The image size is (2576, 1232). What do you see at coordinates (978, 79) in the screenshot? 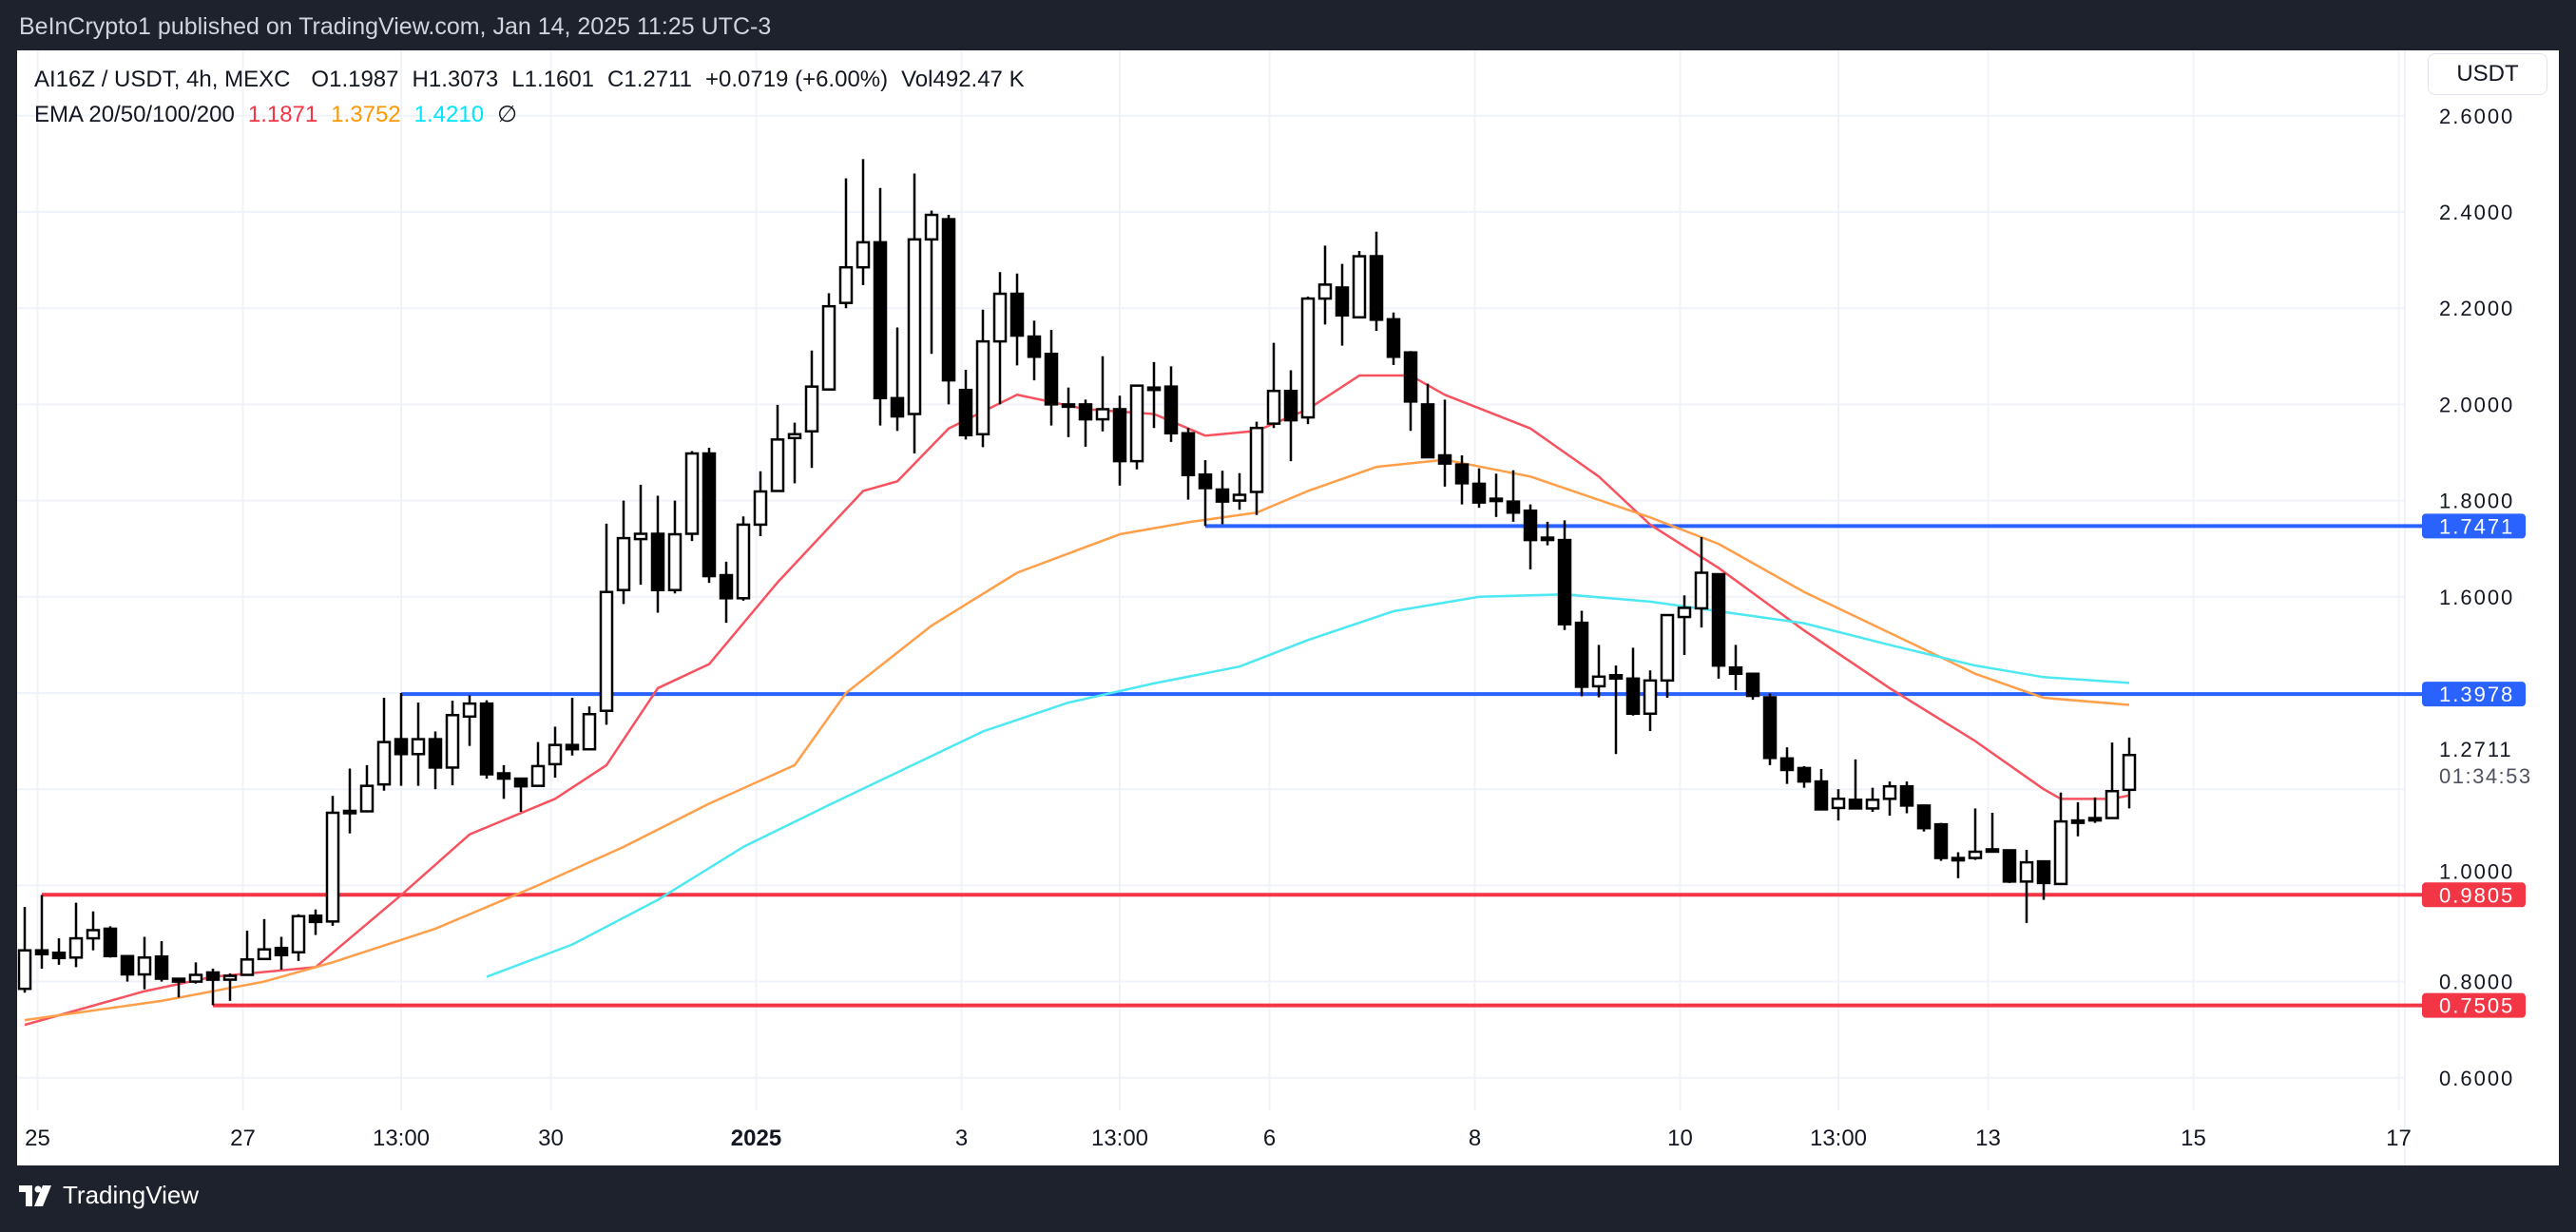
I see `volume-number: 492.47 K` at bounding box center [978, 79].